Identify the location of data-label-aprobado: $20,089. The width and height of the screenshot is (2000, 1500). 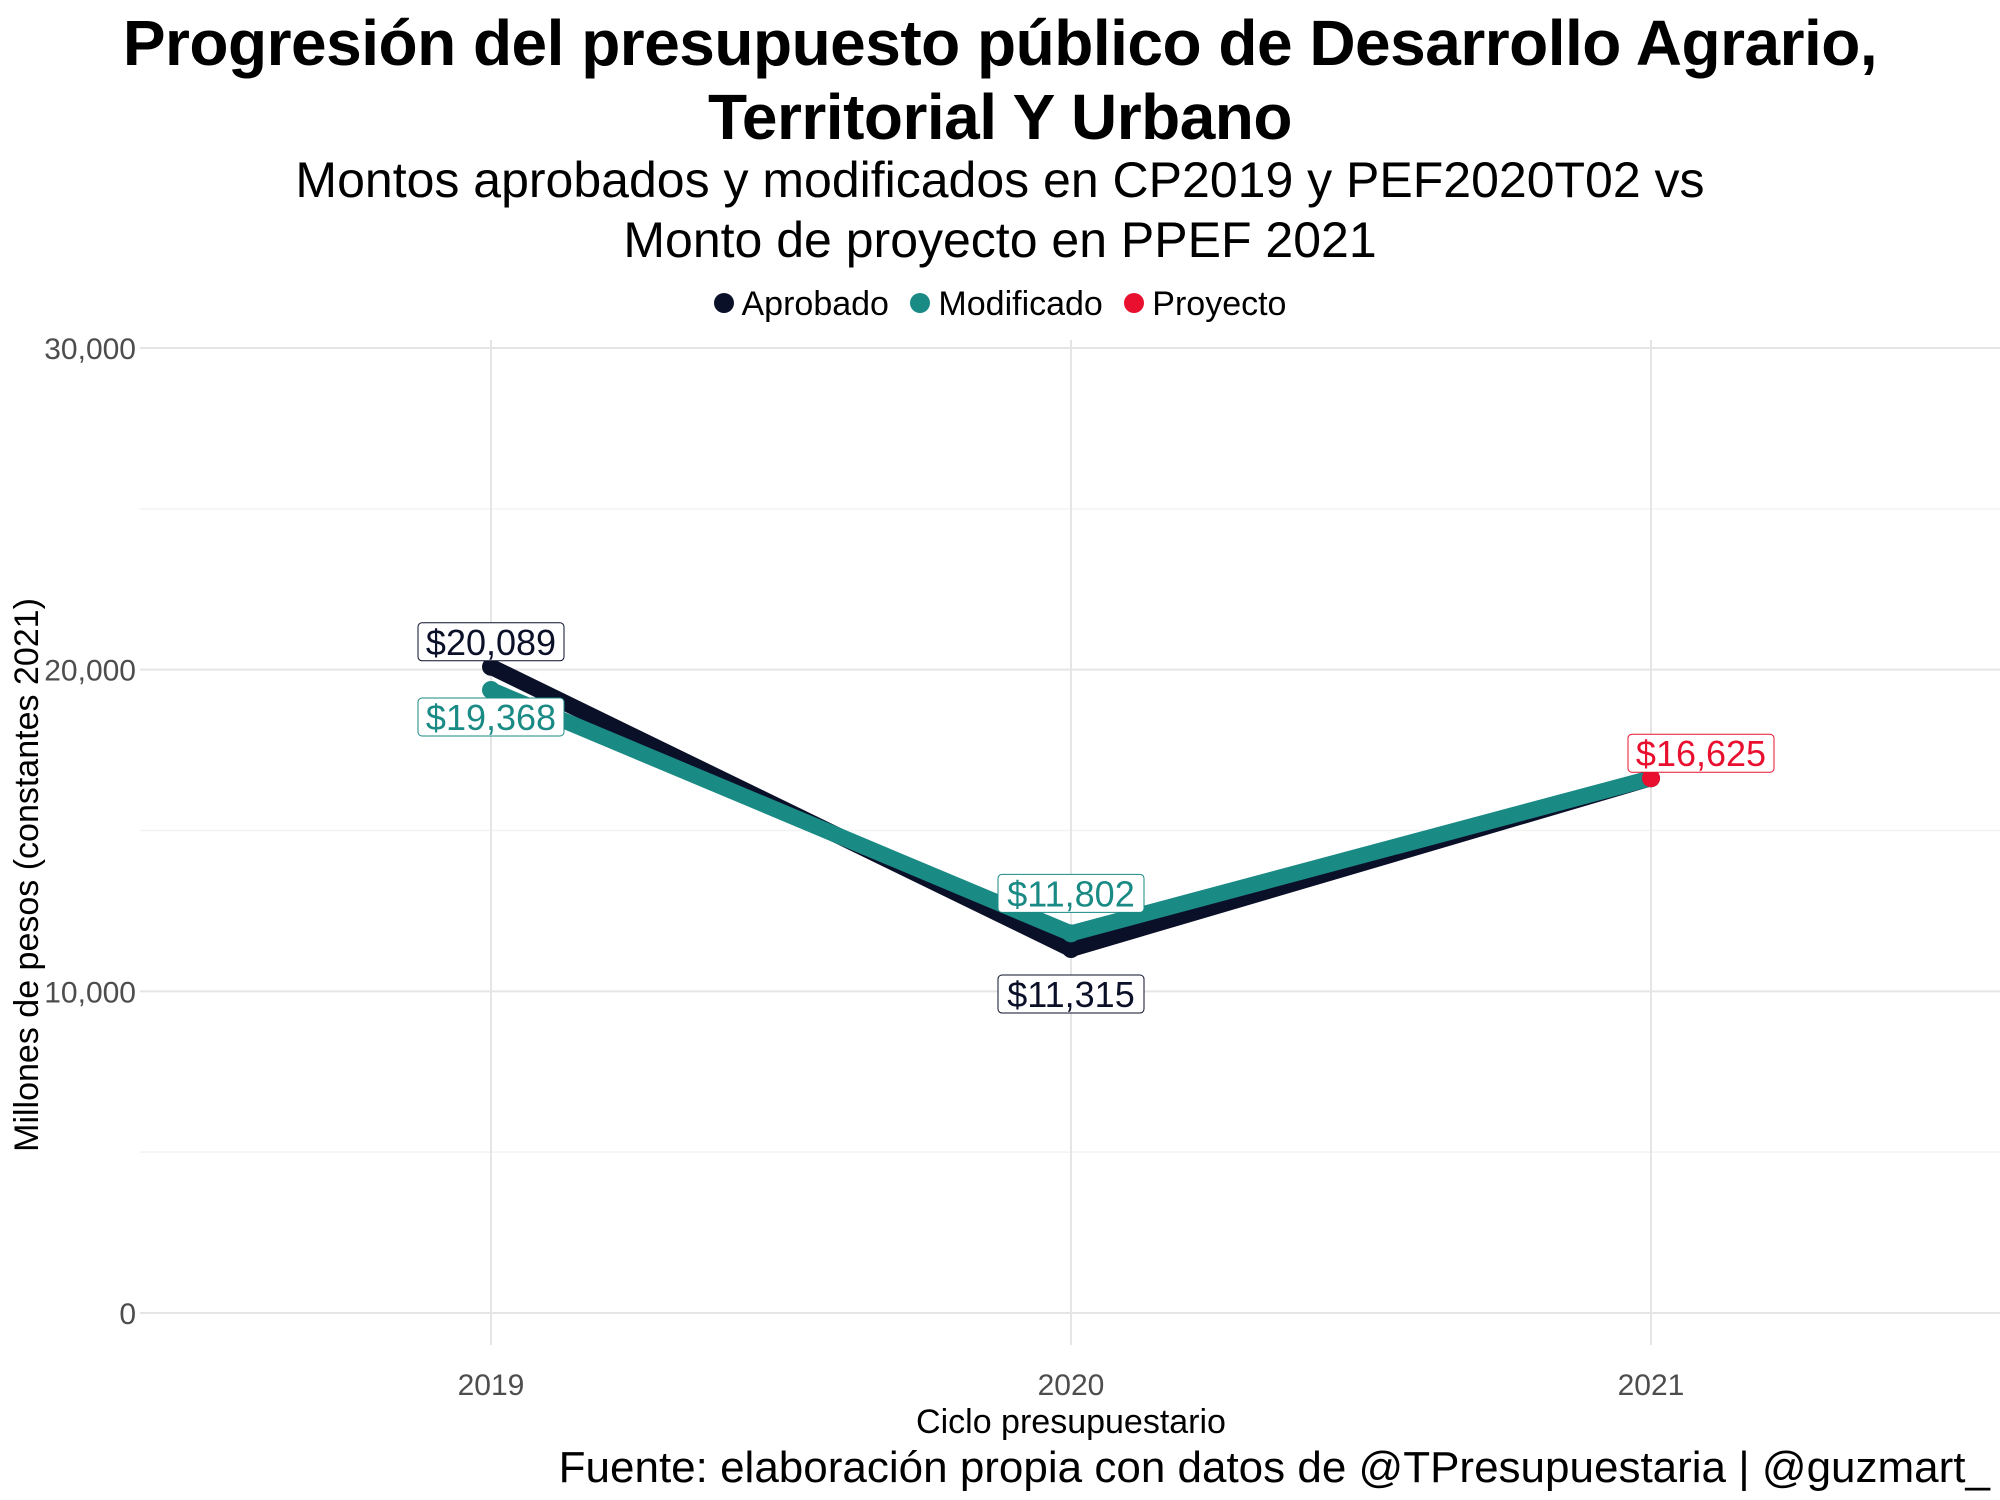
(491, 642).